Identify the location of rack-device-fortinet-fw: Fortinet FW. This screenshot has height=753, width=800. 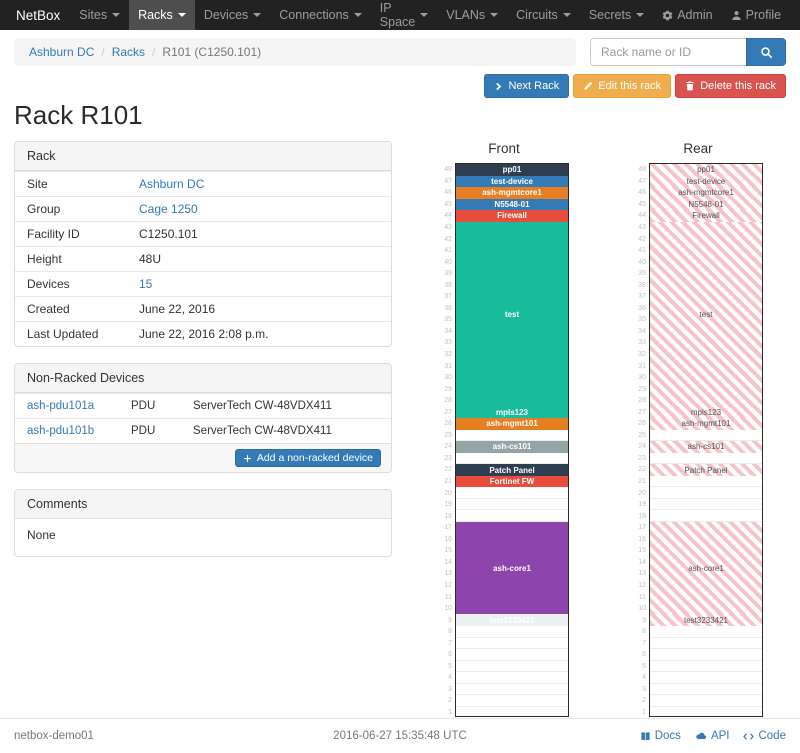
(512, 481).